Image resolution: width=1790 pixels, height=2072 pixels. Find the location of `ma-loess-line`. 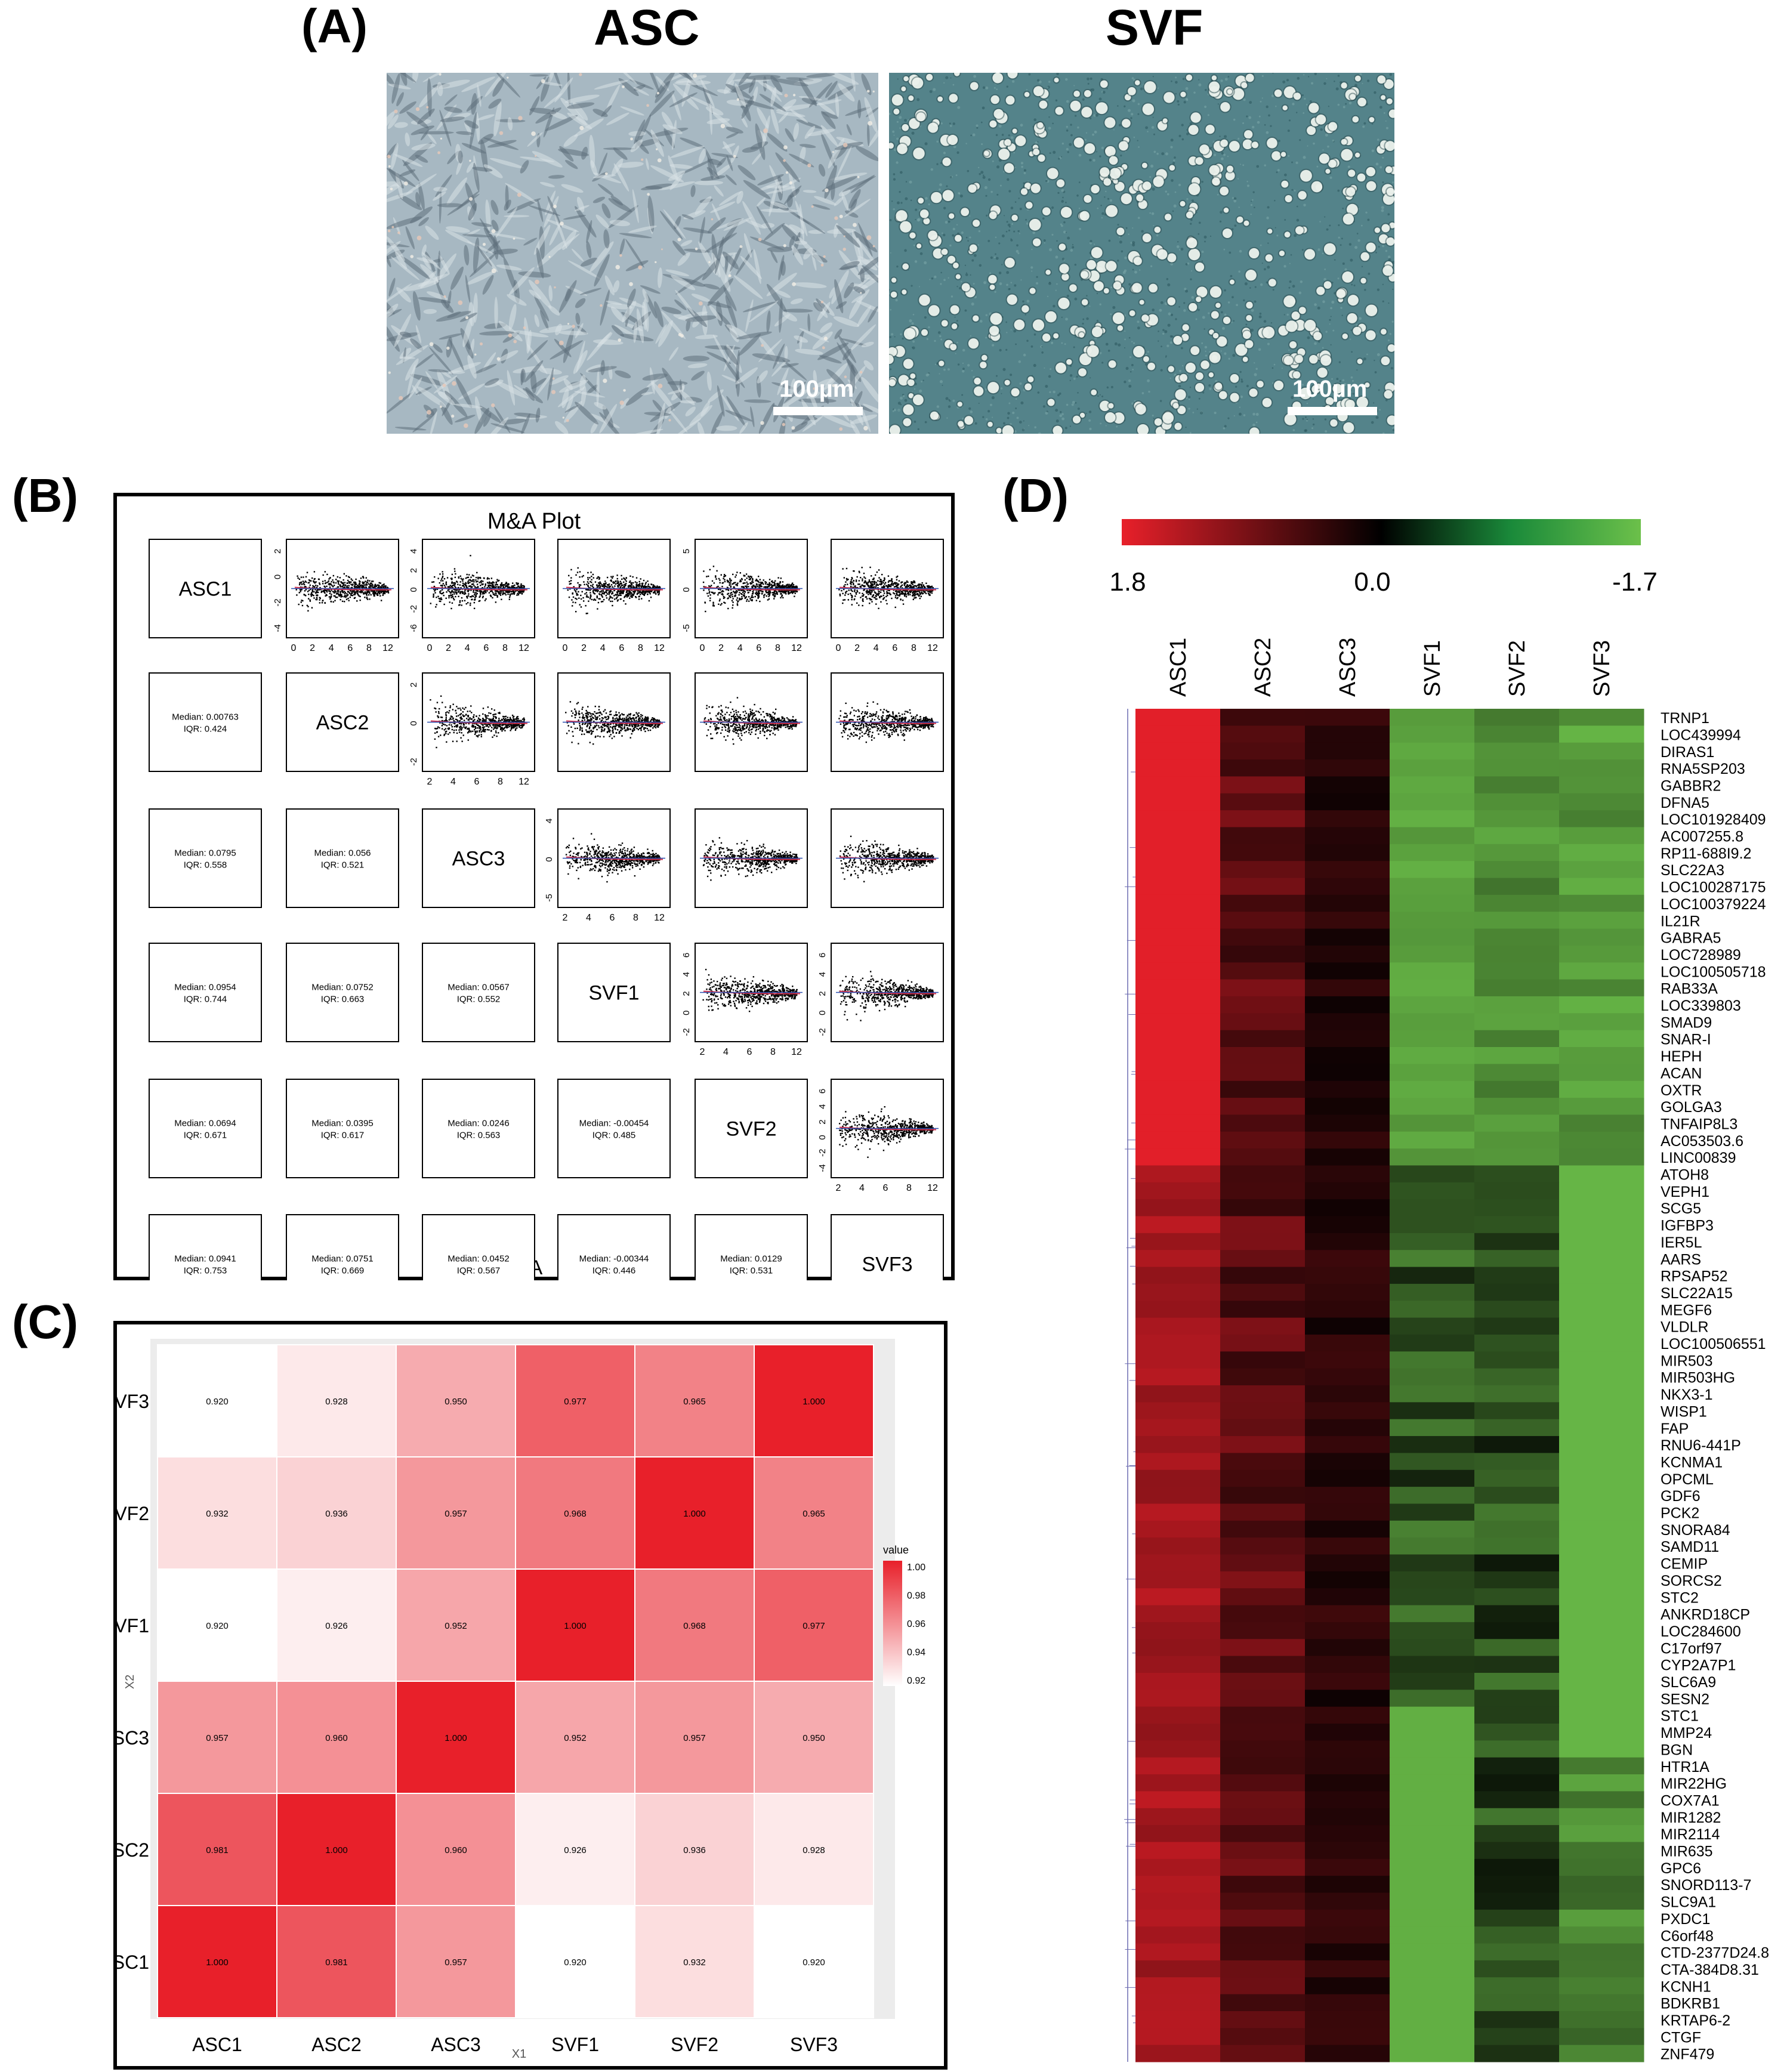

ma-loess-line is located at coordinates (479, 588).